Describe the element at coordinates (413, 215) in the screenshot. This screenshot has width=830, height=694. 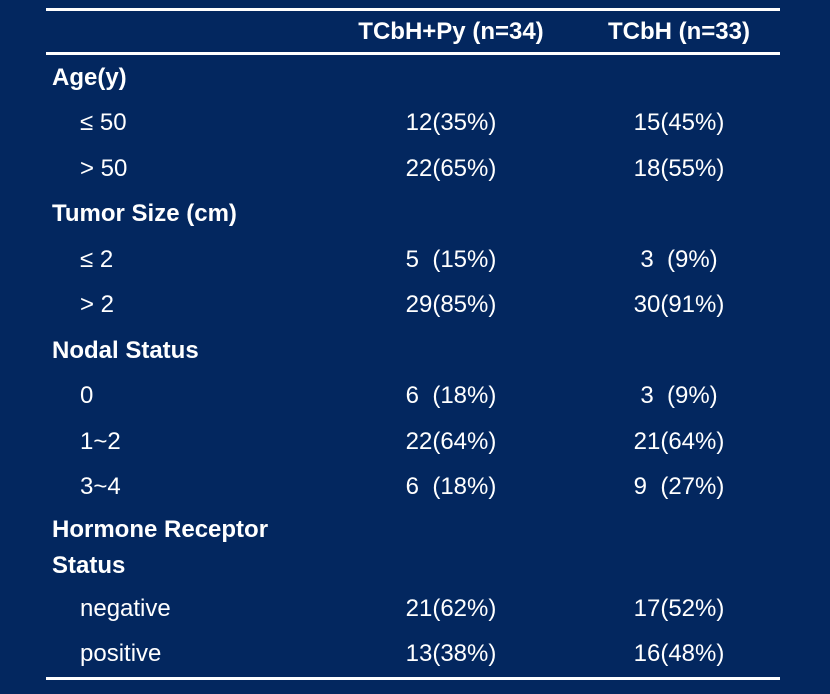
I see `section-row-tumor-size: Tumor Size (cm)` at that location.